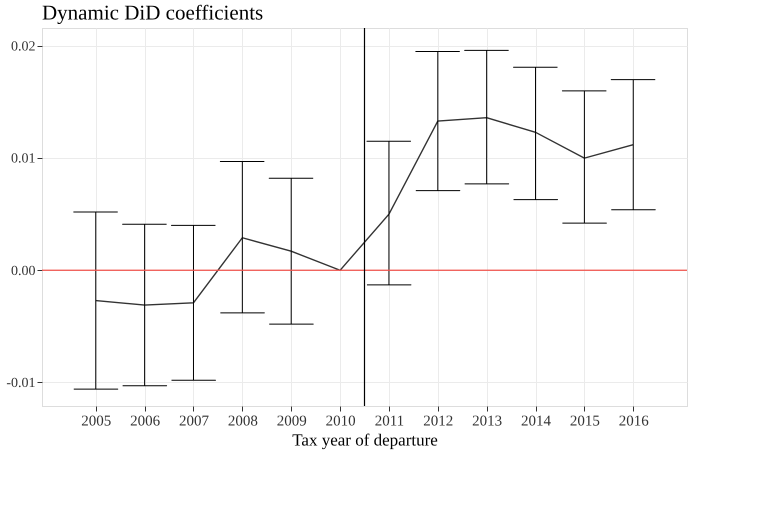 Image resolution: width=762 pixels, height=526 pixels. What do you see at coordinates (585, 422) in the screenshot?
I see `x-tick-label: 2015` at bounding box center [585, 422].